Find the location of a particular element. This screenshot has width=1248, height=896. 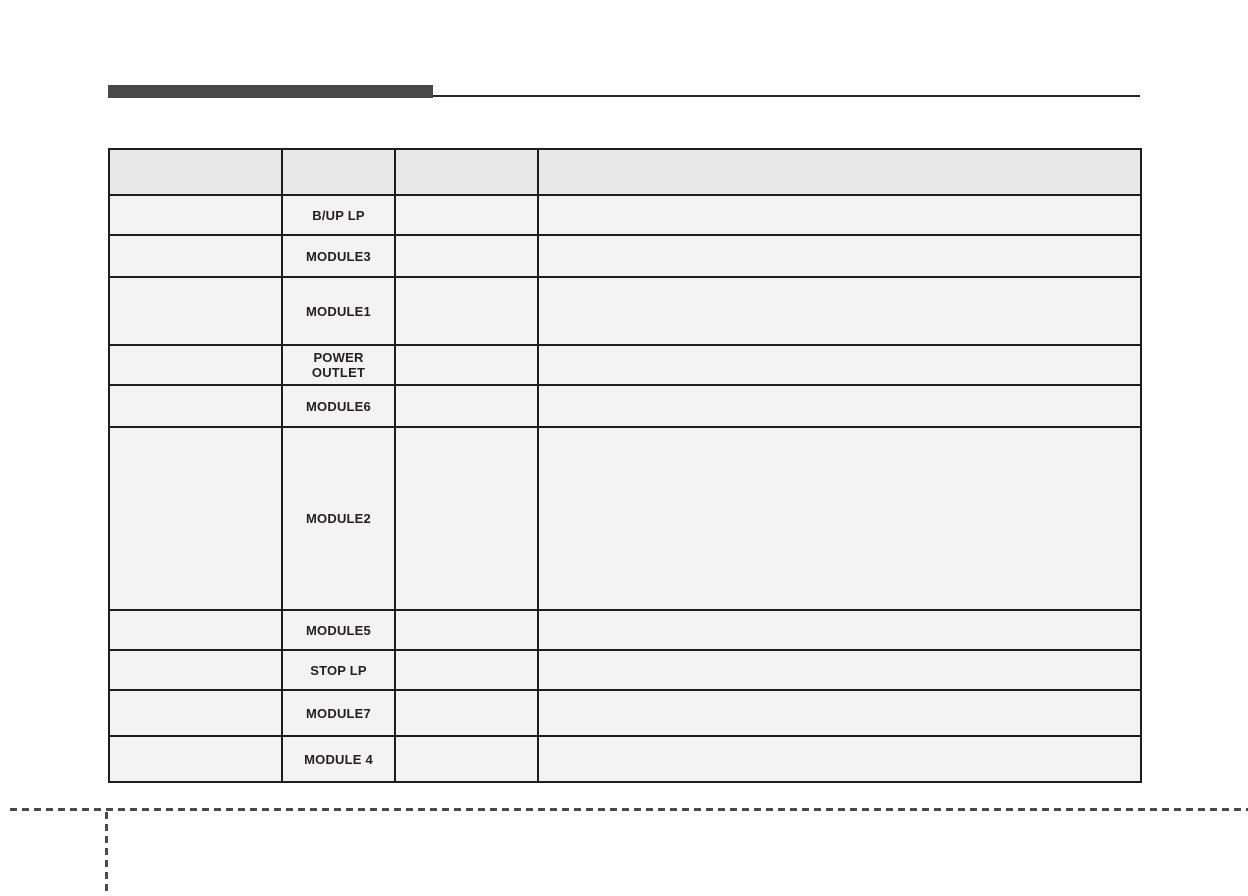

table-row: MODULE7 is located at coordinates (625, 713).